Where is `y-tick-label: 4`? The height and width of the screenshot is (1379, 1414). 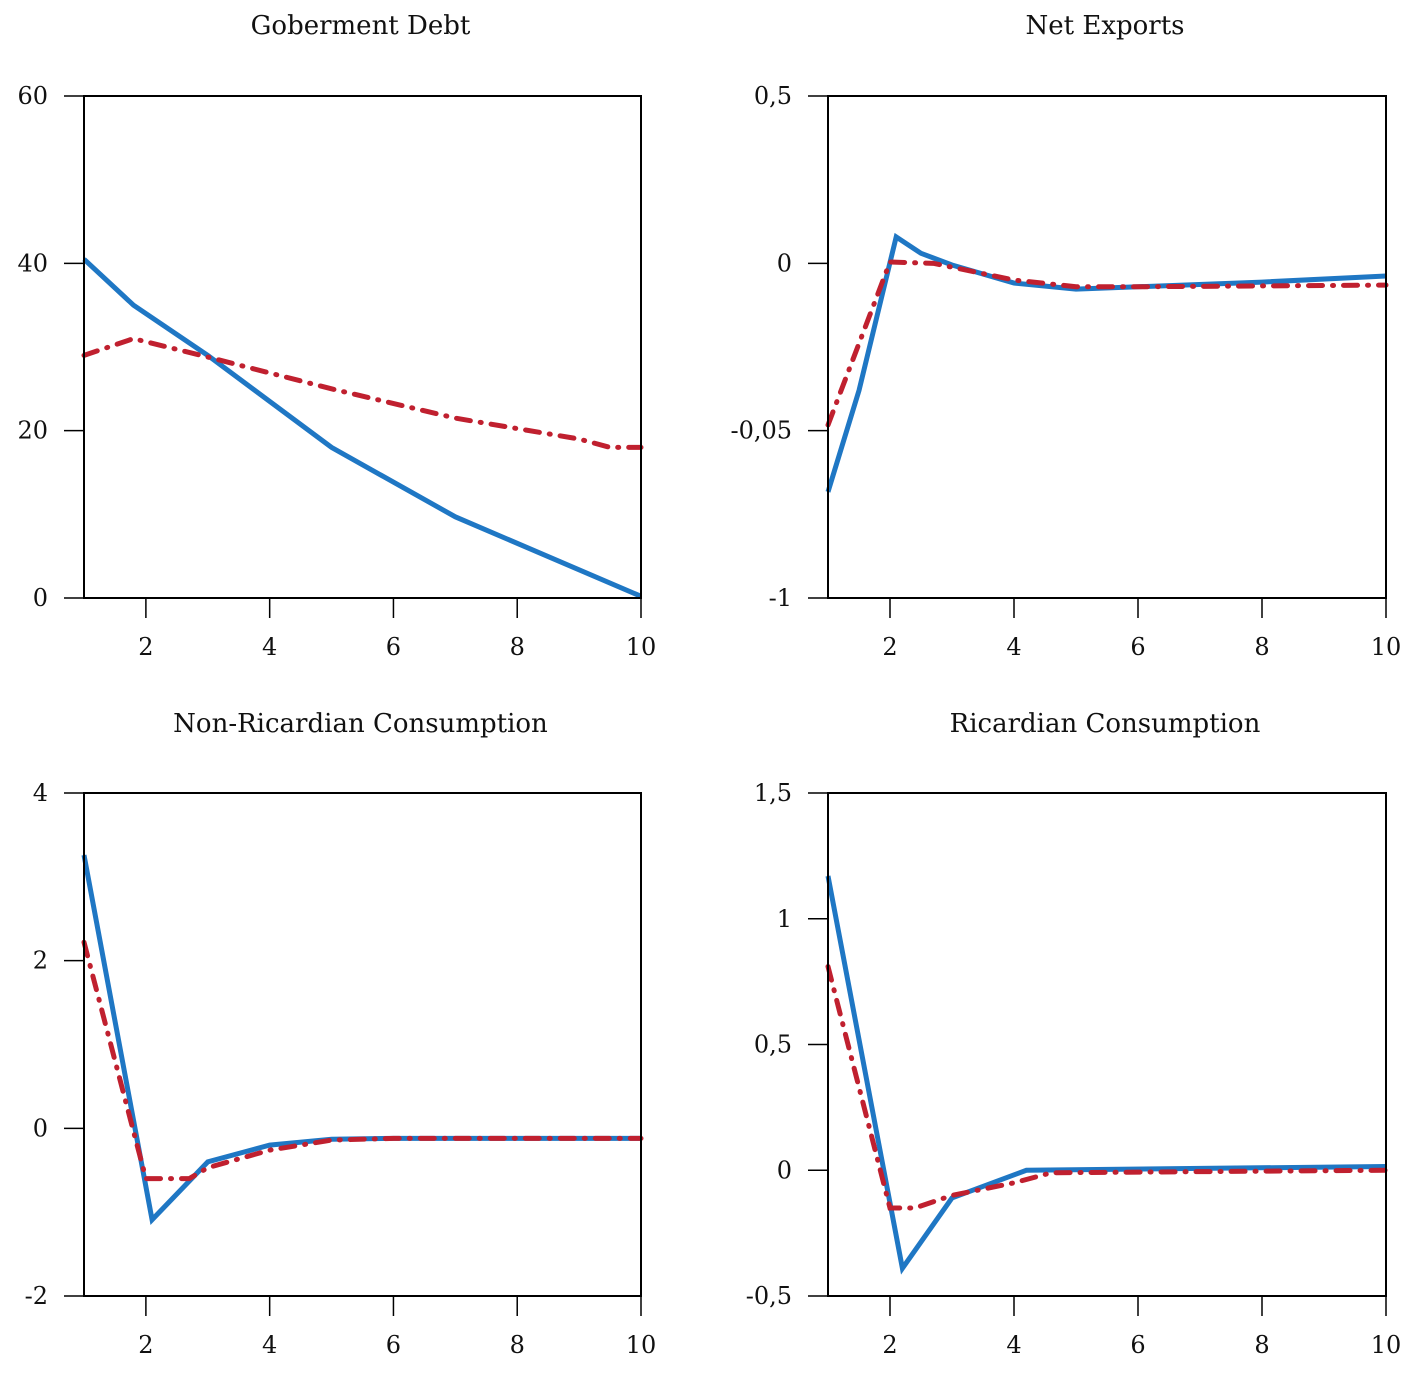 y-tick-label: 4 is located at coordinates (40, 793).